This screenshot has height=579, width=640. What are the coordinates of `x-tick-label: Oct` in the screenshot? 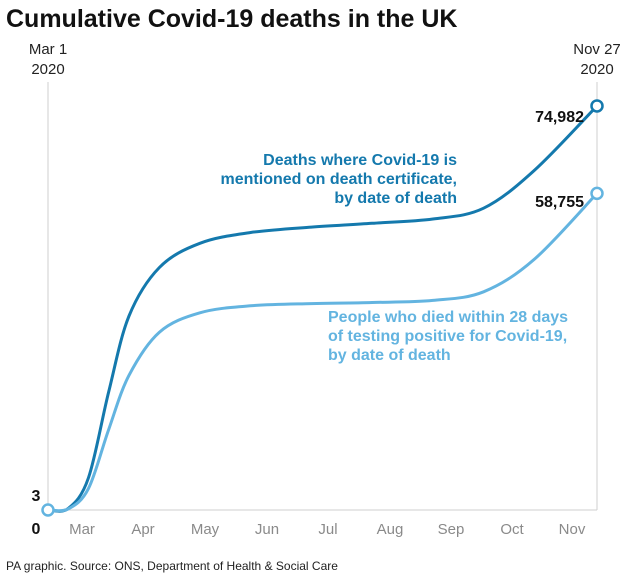 It's located at (512, 529).